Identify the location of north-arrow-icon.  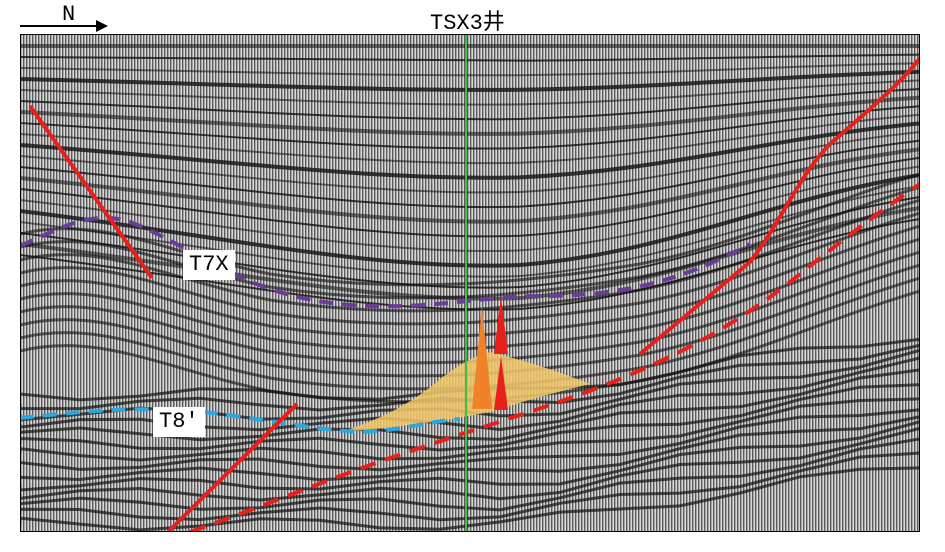
(64, 26).